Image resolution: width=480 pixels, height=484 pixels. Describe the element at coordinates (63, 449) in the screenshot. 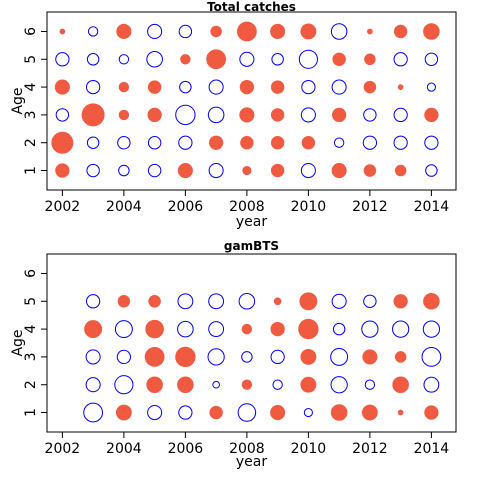

I see `x-tick-label: 2002` at that location.